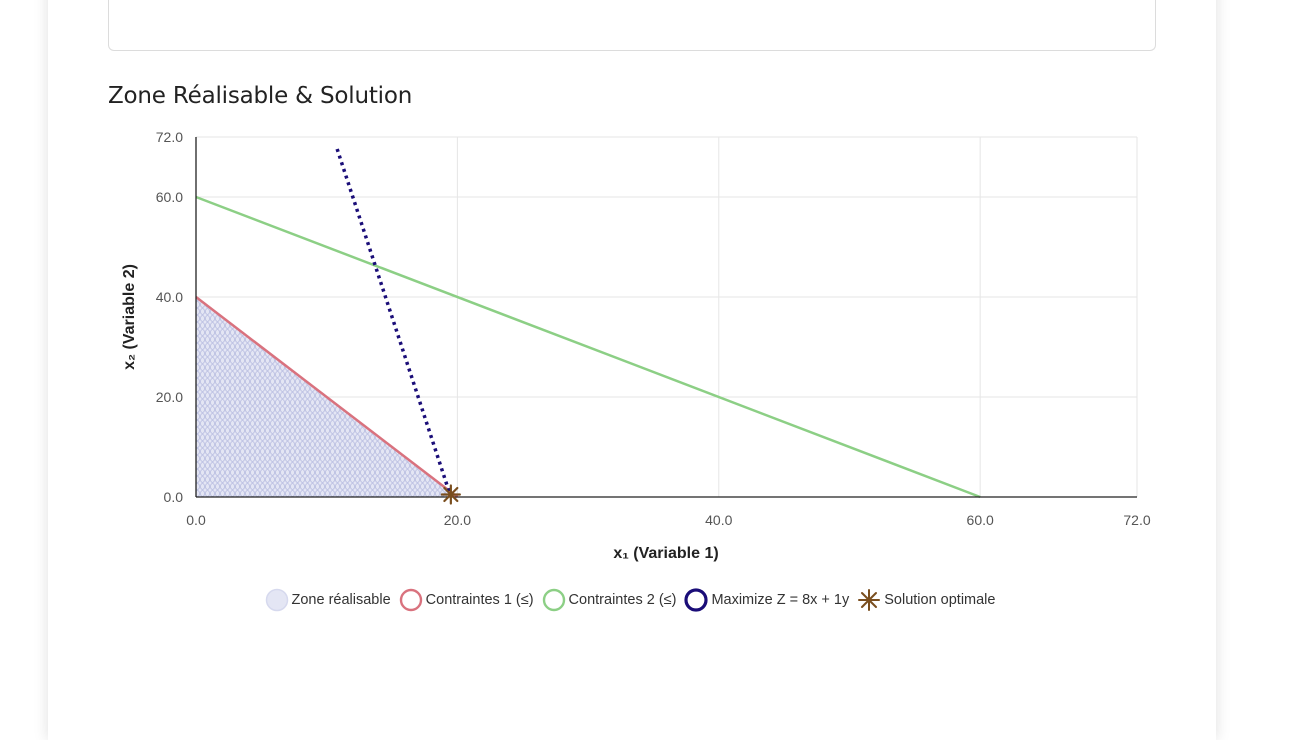 This screenshot has height=740, width=1311. Describe the element at coordinates (980, 520) in the screenshot. I see `x-tick-label: 60.0` at that location.